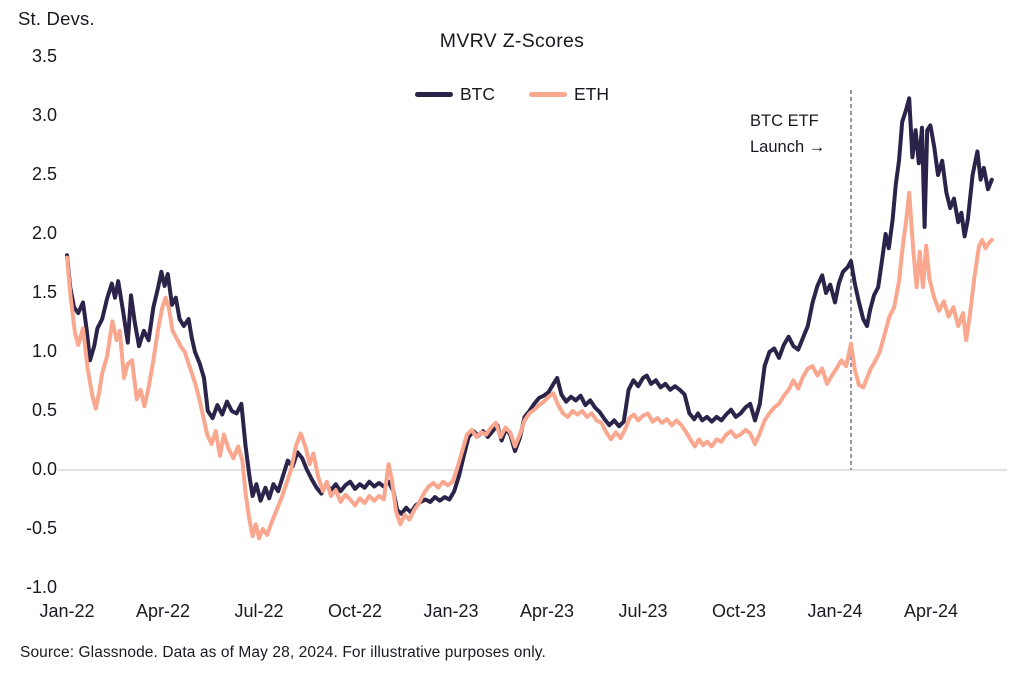 This screenshot has height=678, width=1024. What do you see at coordinates (434, 94) in the screenshot?
I see `btc-line-swatch-icon` at bounding box center [434, 94].